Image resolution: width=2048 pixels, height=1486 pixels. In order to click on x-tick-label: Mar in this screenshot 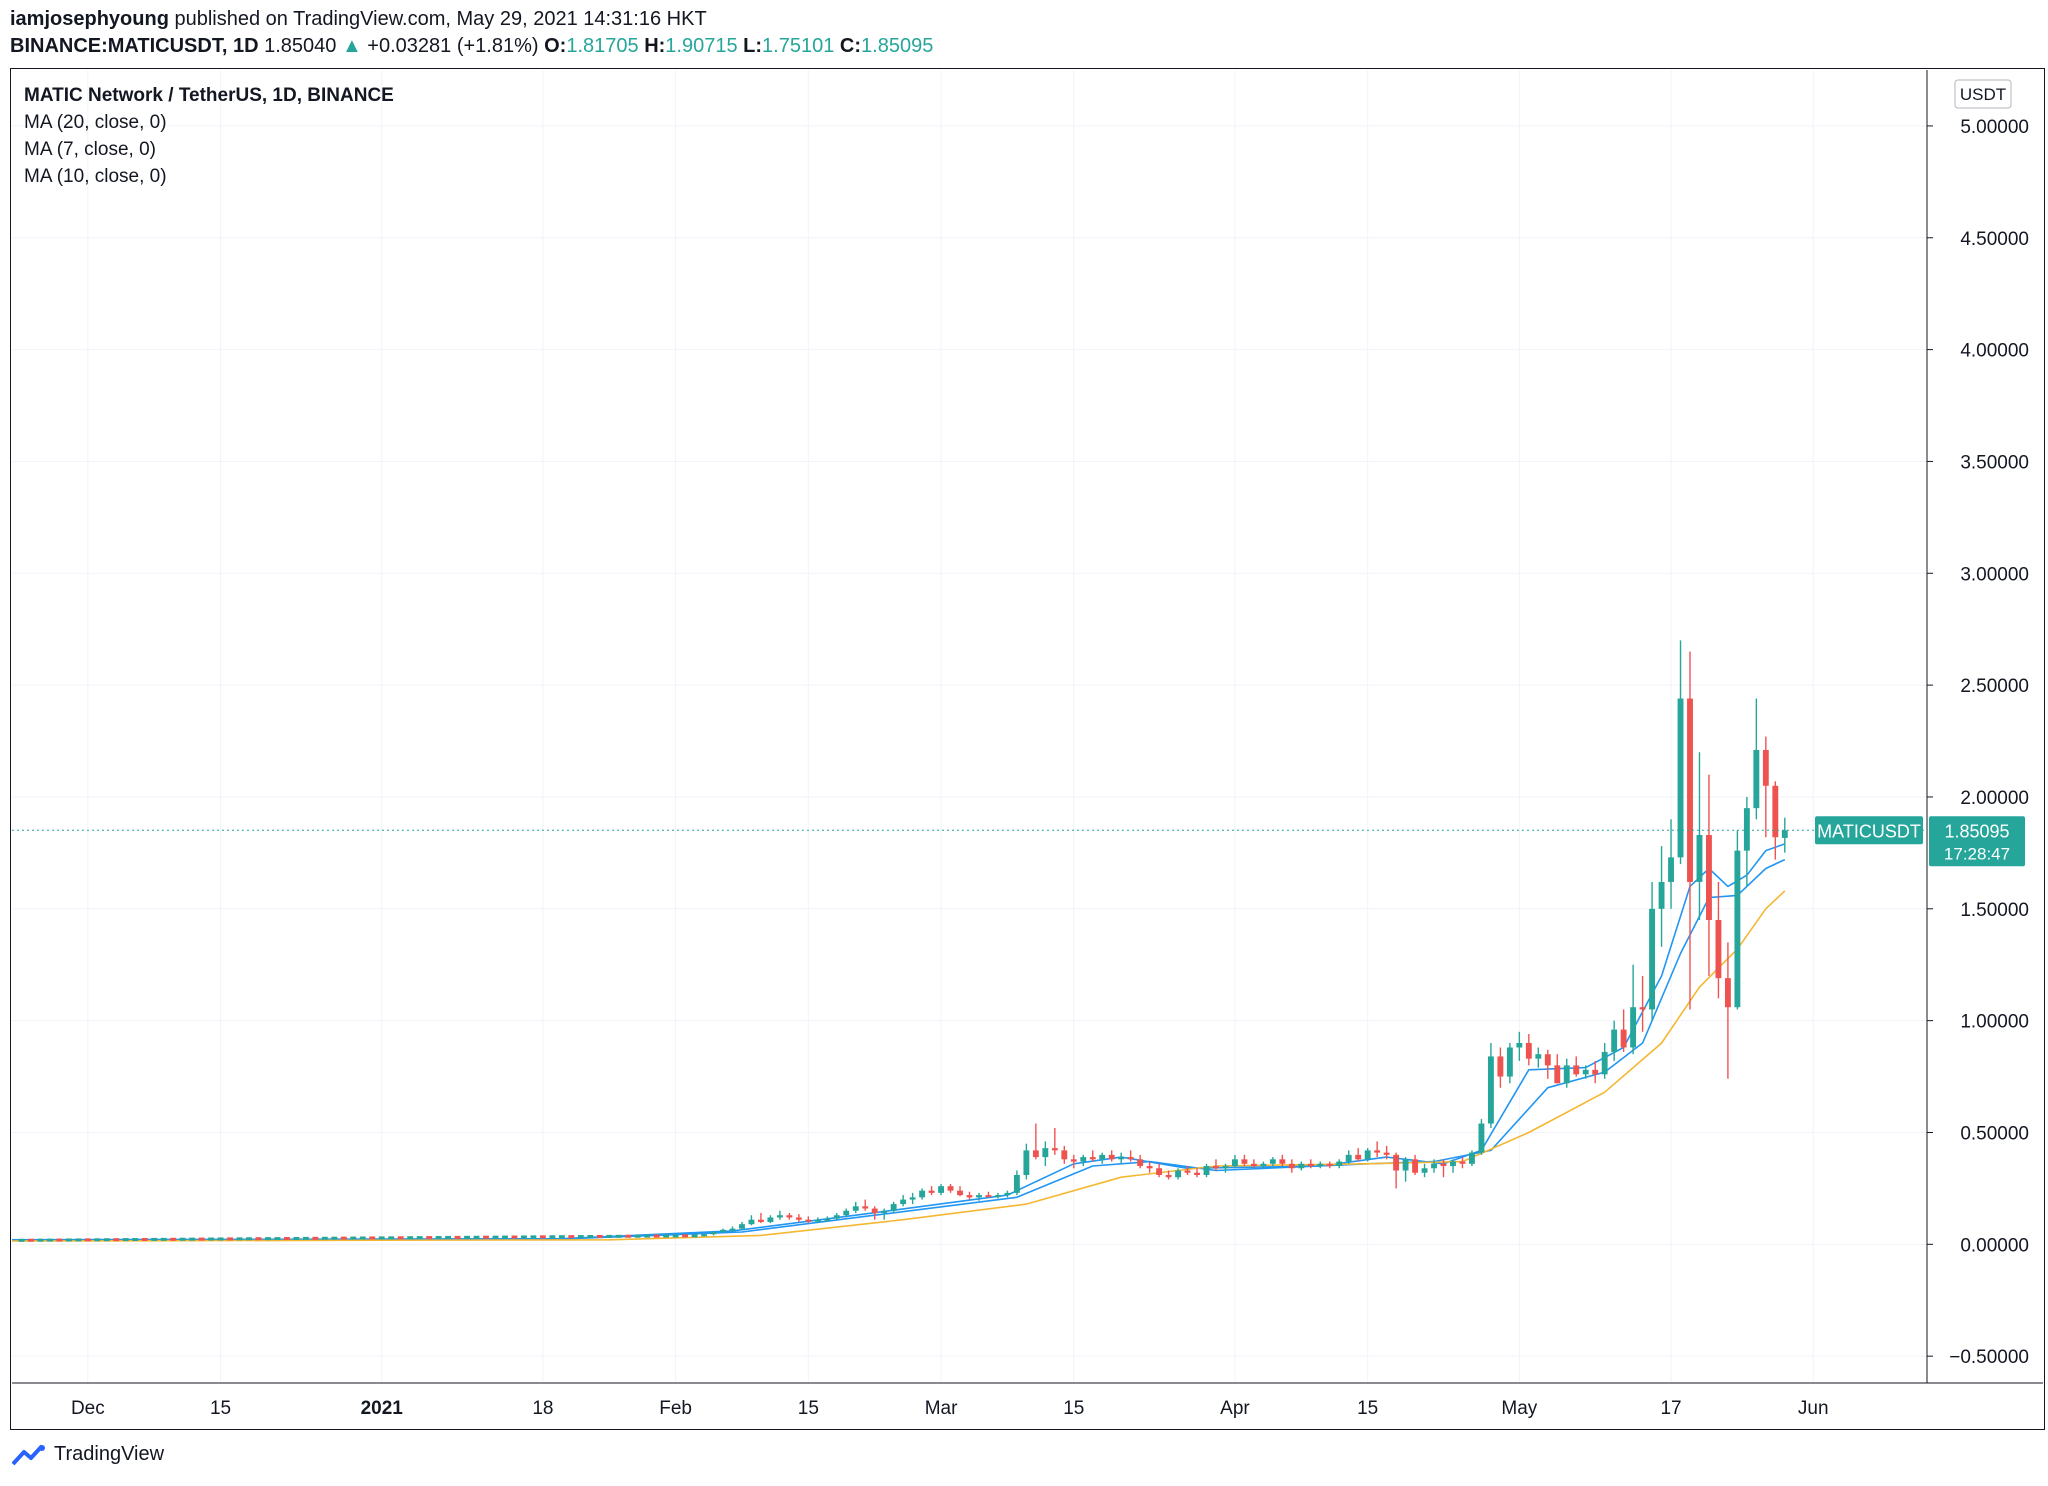, I will do `click(941, 1408)`.